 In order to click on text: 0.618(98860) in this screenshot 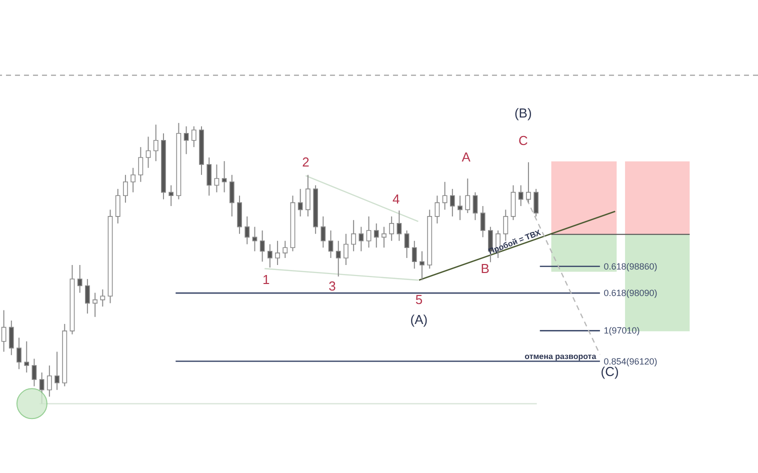, I will do `click(631, 266)`.